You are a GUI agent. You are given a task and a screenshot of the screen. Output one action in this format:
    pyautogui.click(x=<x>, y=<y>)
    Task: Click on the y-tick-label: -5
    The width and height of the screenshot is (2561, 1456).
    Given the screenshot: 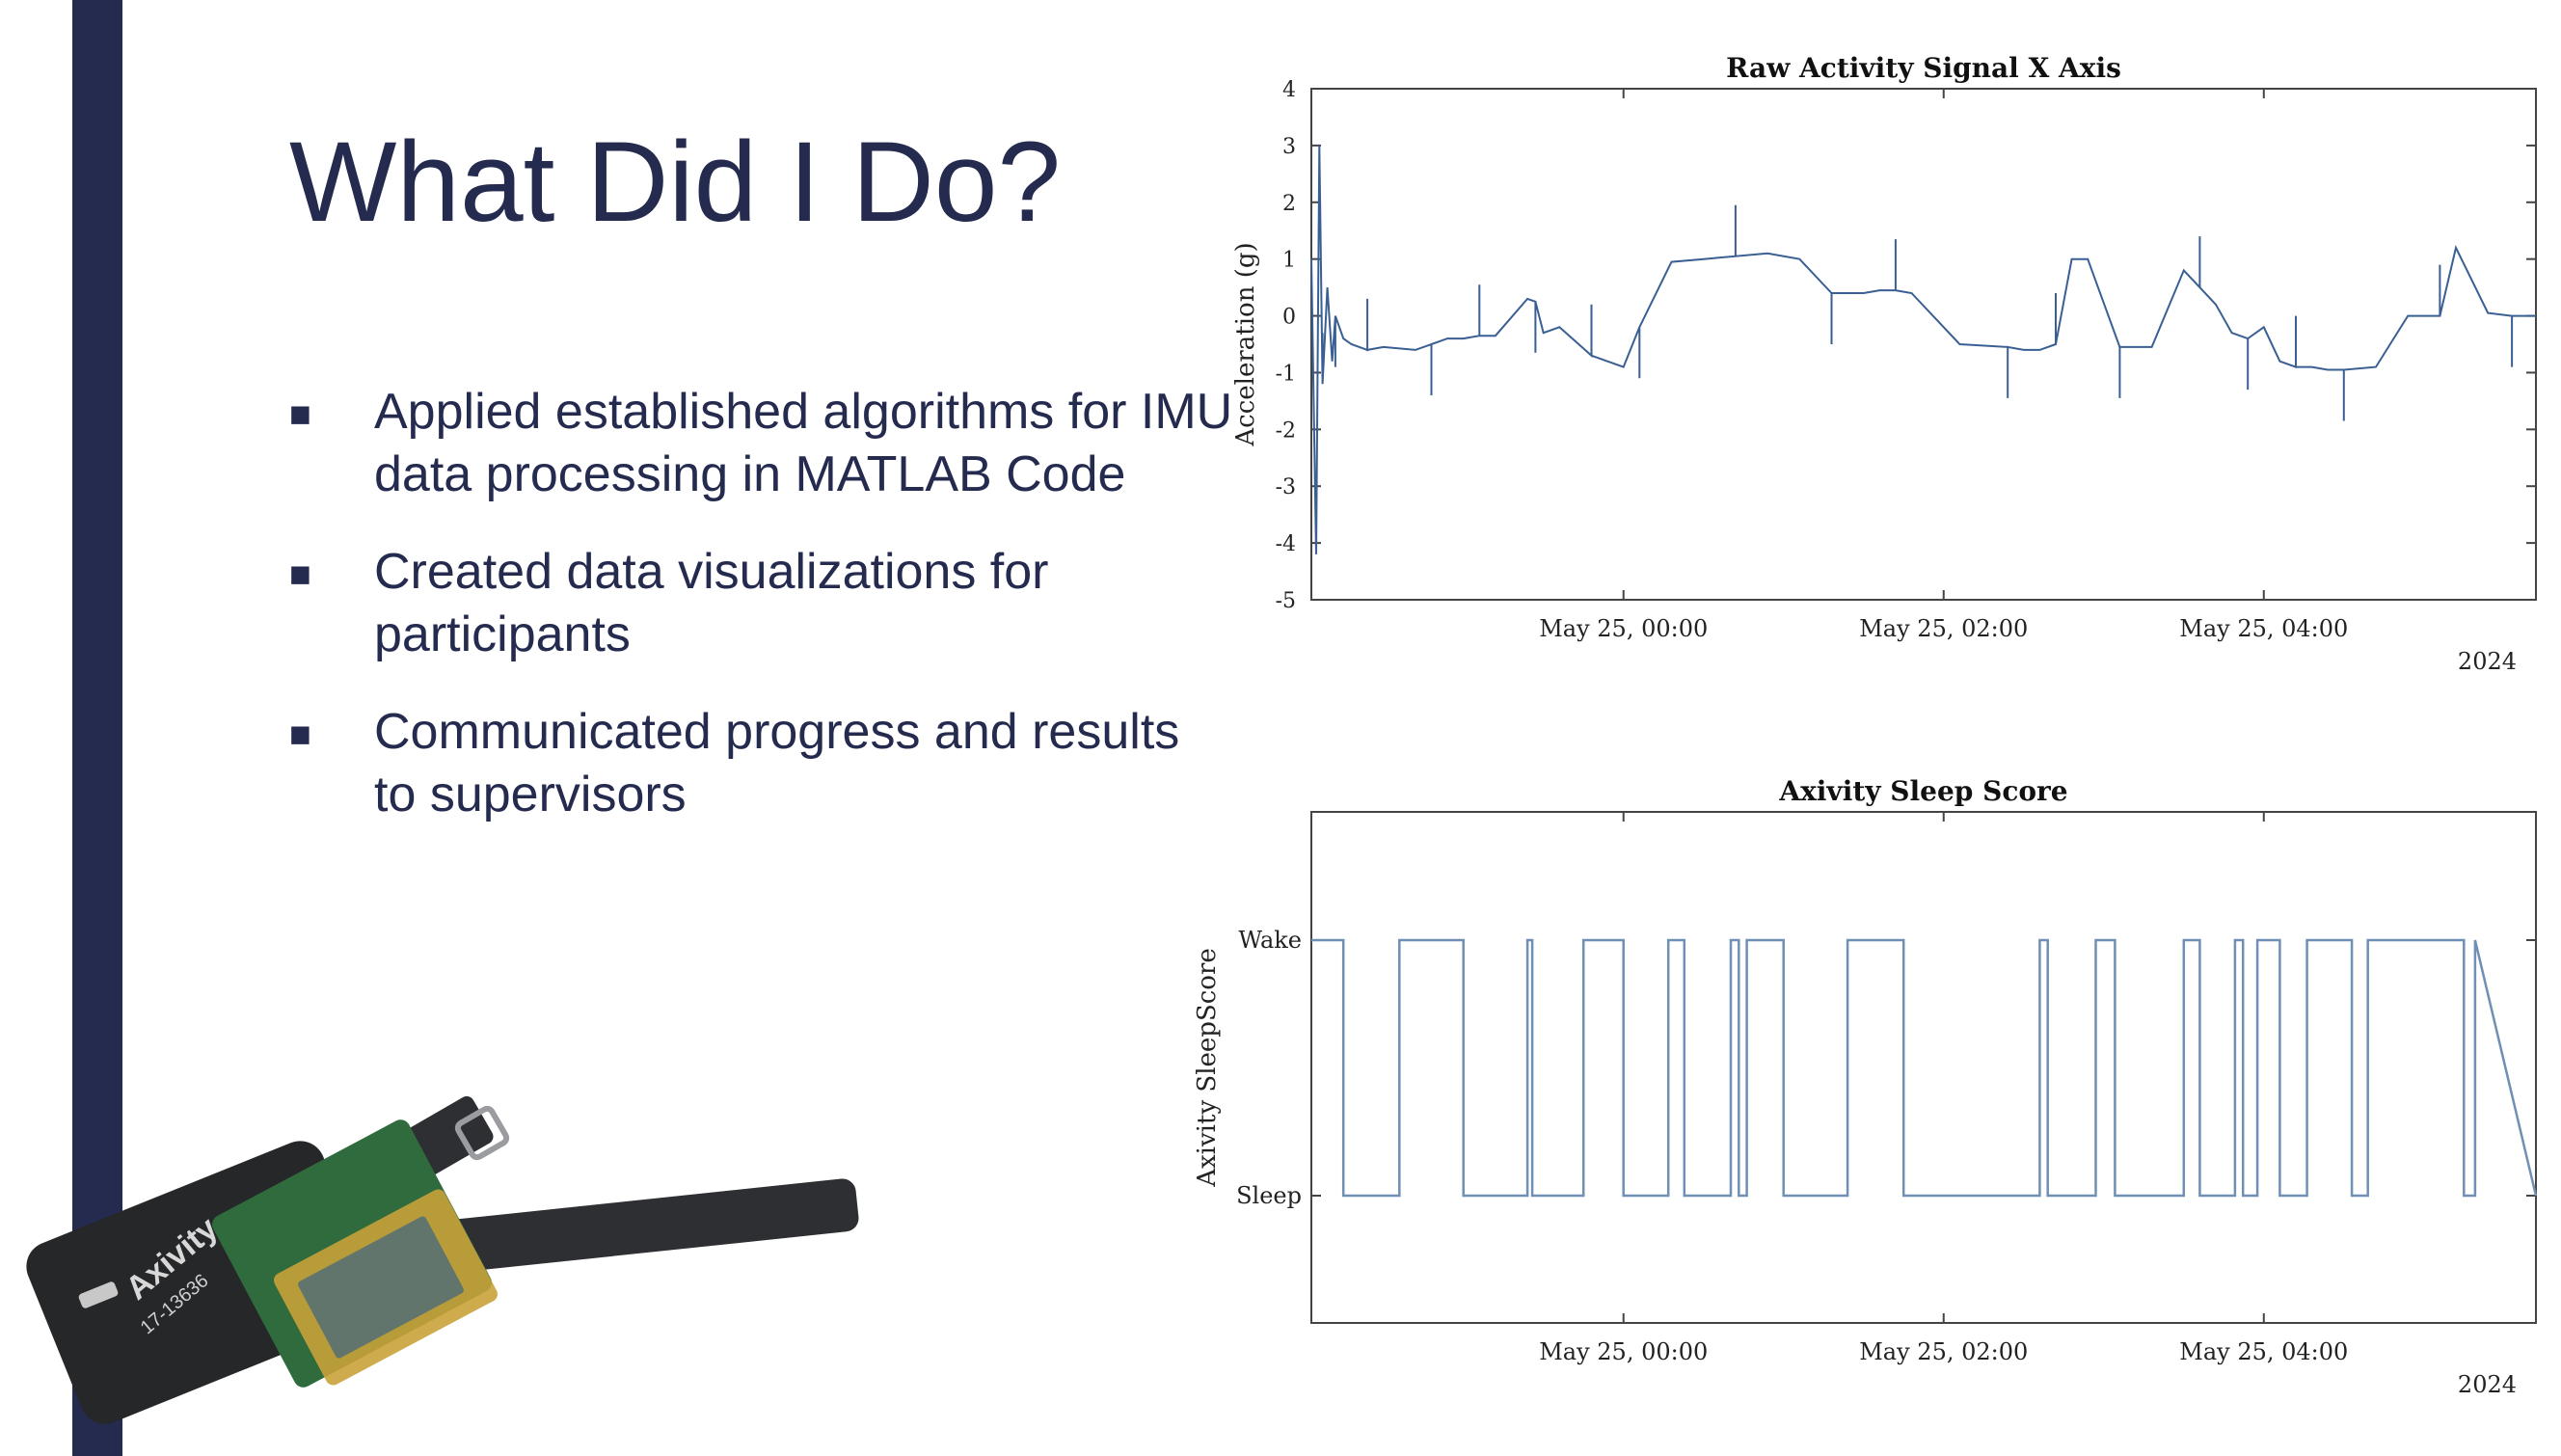 What is the action you would take?
    pyautogui.click(x=1286, y=601)
    